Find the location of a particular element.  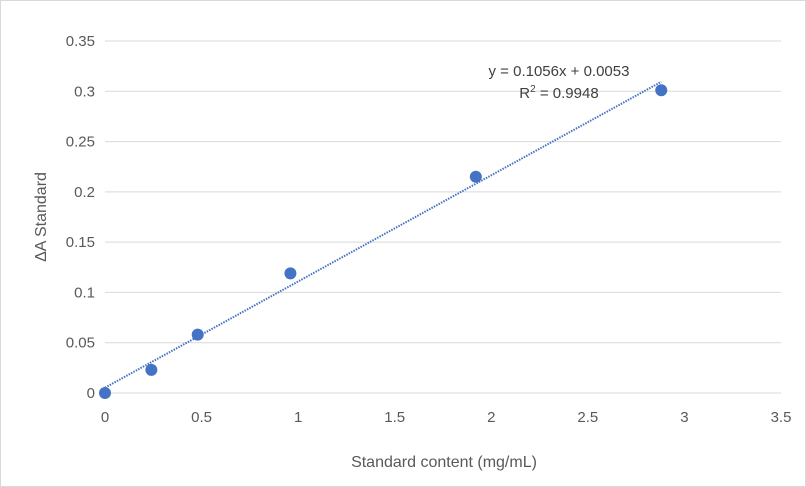

y-tick-label: 0.15 is located at coordinates (80, 242).